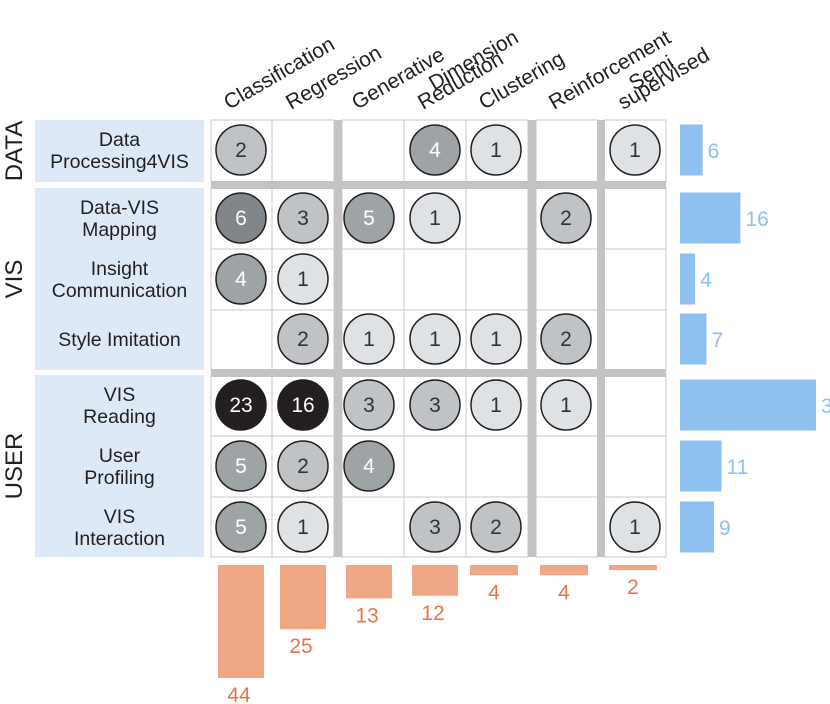 The image size is (830, 704). I want to click on row-label: Data-VIS, so click(119, 208).